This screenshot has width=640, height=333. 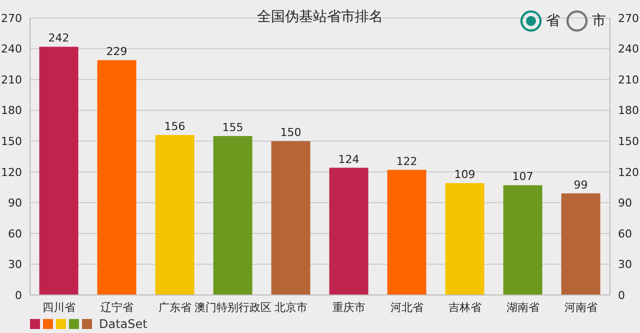 What do you see at coordinates (15, 233) in the screenshot?
I see `y-tick-label: 60` at bounding box center [15, 233].